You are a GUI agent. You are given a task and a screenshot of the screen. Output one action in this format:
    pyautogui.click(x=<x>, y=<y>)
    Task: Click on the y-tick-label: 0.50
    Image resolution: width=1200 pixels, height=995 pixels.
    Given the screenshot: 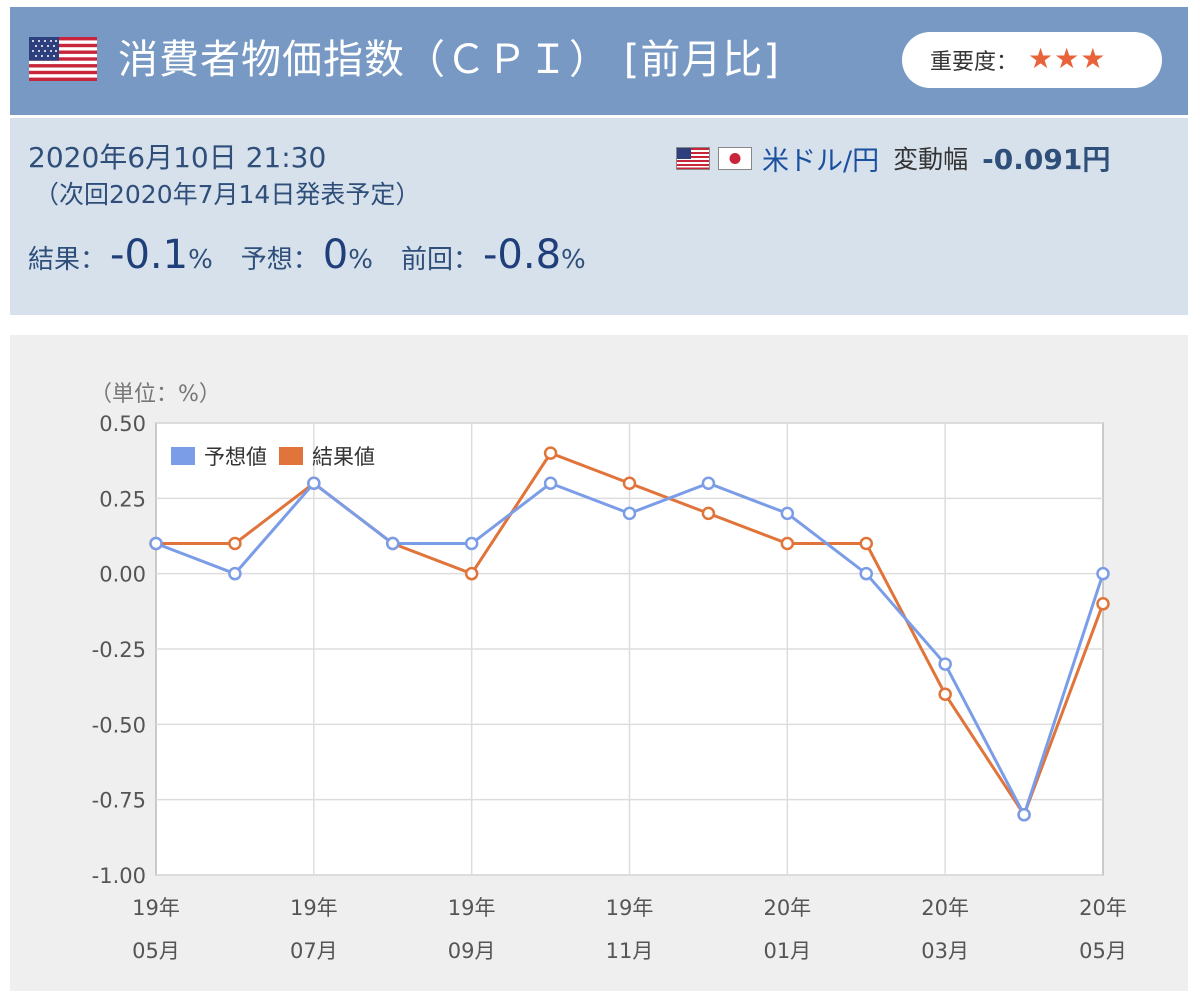 What is the action you would take?
    pyautogui.click(x=122, y=424)
    